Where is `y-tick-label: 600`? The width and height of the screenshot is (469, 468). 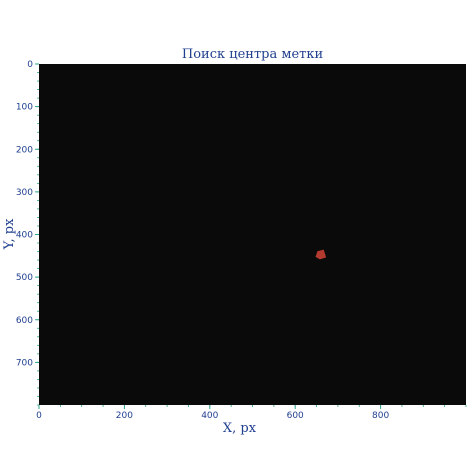
y-tick-label: 600 is located at coordinates (24, 321).